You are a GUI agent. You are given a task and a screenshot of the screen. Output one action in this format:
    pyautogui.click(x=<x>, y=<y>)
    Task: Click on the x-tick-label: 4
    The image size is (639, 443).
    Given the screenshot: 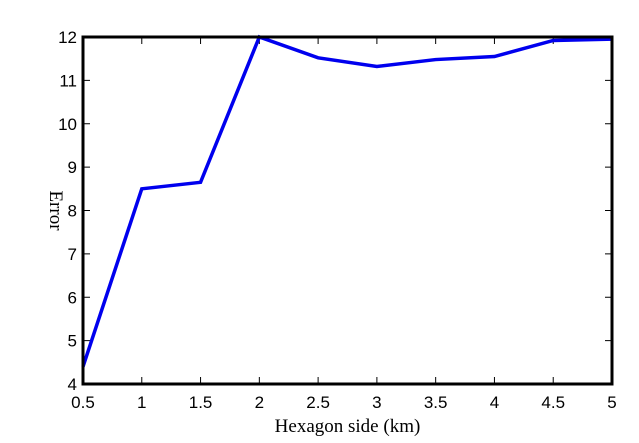 What is the action you would take?
    pyautogui.click(x=494, y=402)
    